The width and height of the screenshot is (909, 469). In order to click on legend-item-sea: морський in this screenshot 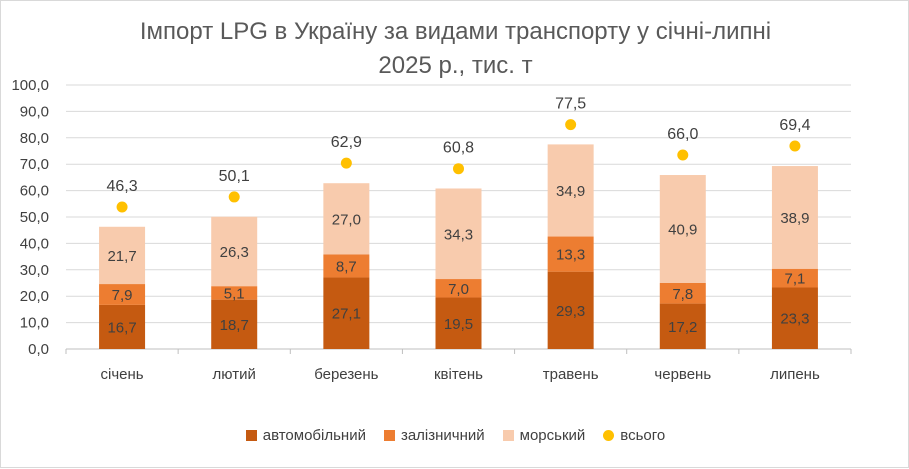, I will do `click(544, 435)`.